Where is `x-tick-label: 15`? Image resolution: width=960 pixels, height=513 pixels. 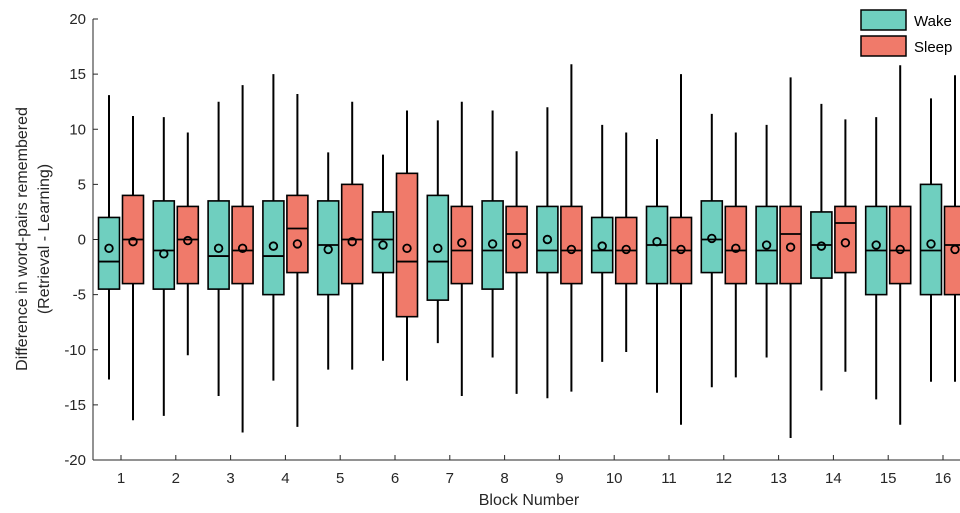
x-tick-label: 15 is located at coordinates (888, 478).